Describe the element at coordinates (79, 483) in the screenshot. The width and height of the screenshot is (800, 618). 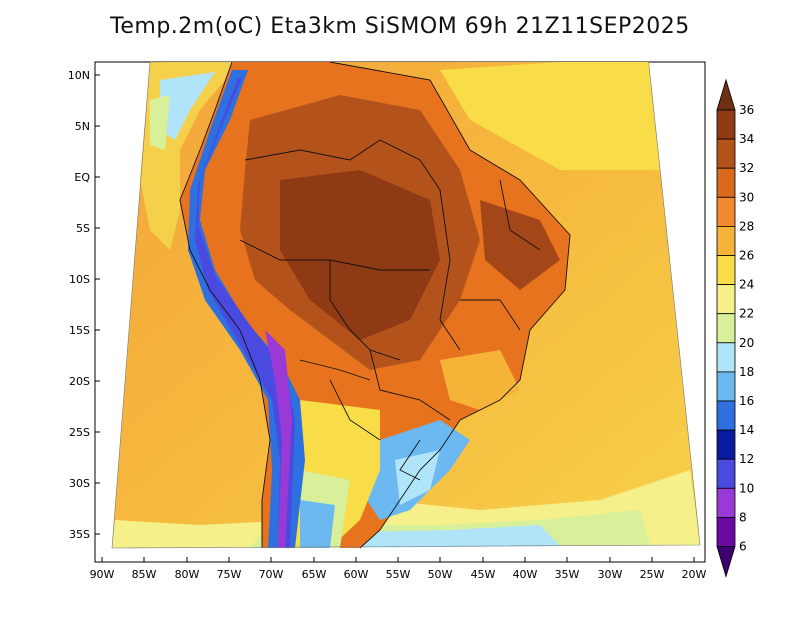
I see `lat-tick-label: 30S` at that location.